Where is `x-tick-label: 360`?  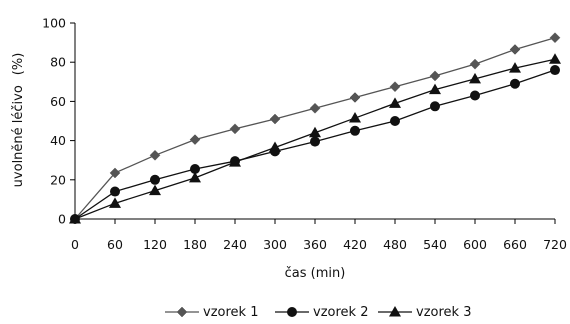
x-tick-label: 360 is located at coordinates (315, 244).